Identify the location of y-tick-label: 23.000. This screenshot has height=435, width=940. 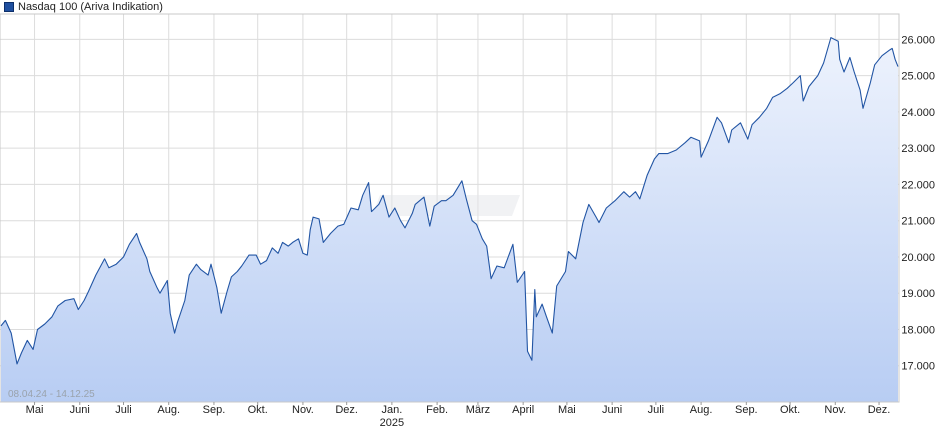
(918, 149).